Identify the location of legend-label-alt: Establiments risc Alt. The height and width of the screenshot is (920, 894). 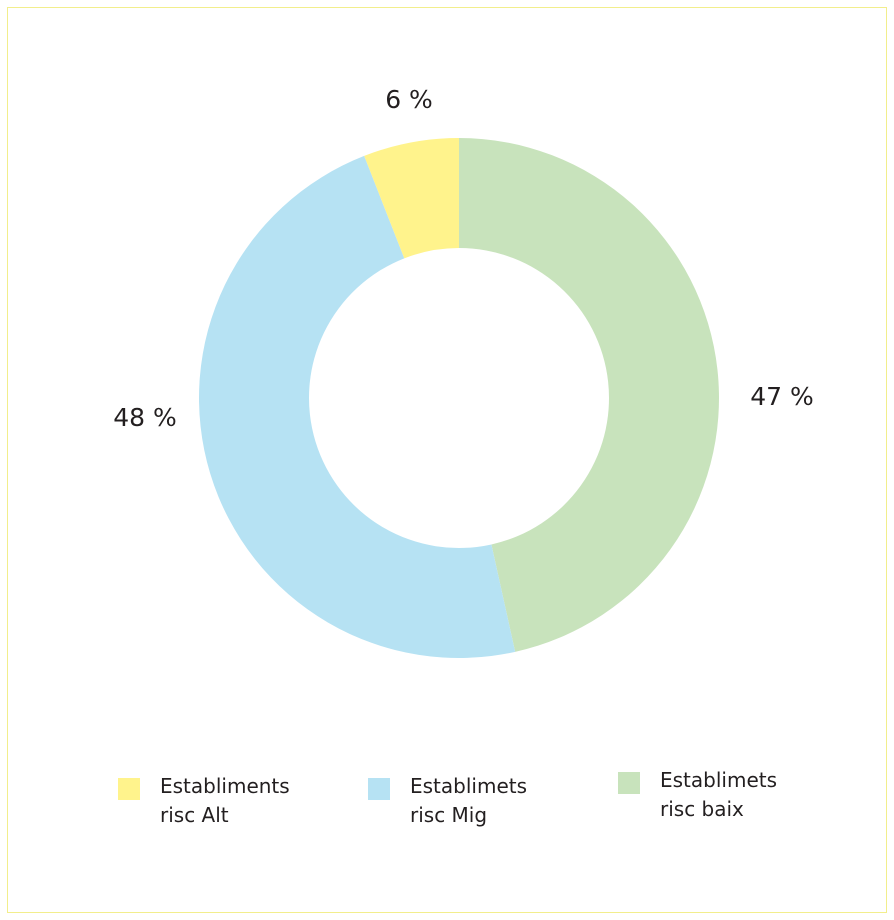
(225, 800).